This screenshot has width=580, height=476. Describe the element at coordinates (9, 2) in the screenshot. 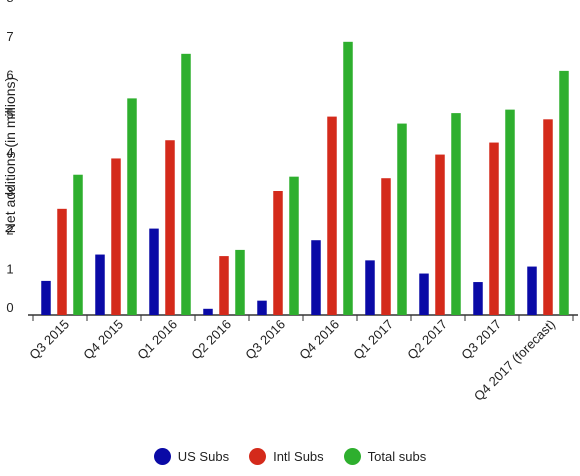

I see `y-tick-label: 8` at that location.